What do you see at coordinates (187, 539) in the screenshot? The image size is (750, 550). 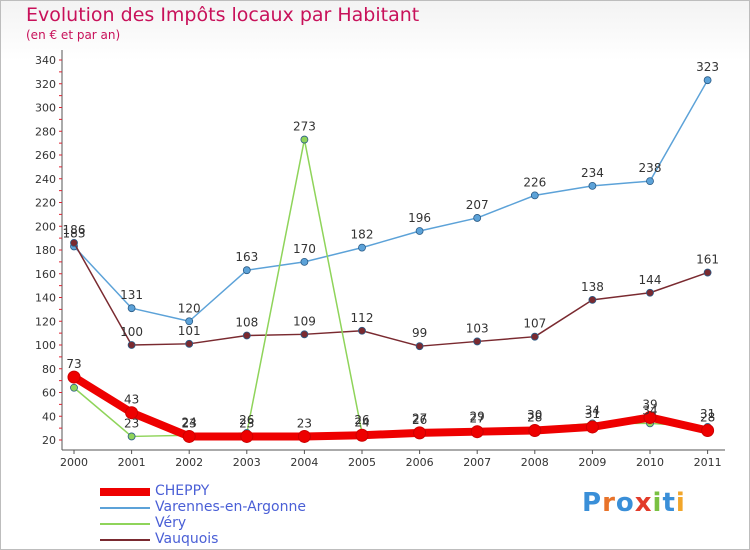 I see `legend-label: Vauquois` at bounding box center [187, 539].